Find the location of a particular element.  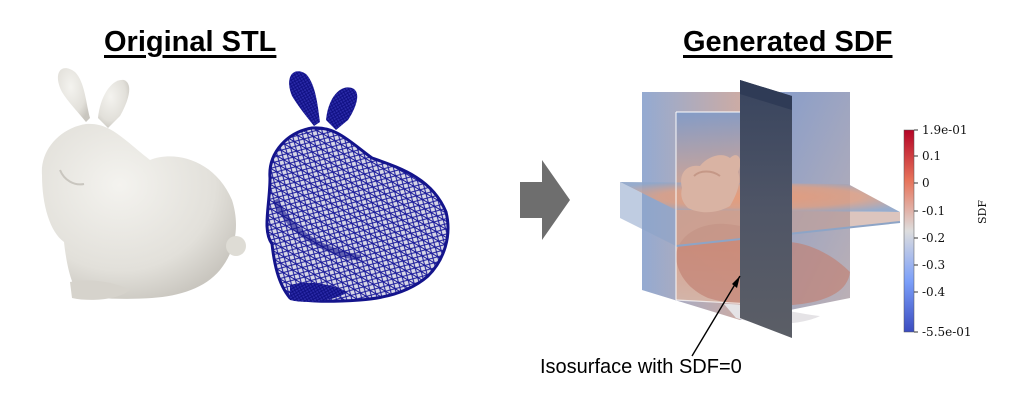

isosurface-annotation: Isosurface with SDF=0 is located at coordinates (641, 367).